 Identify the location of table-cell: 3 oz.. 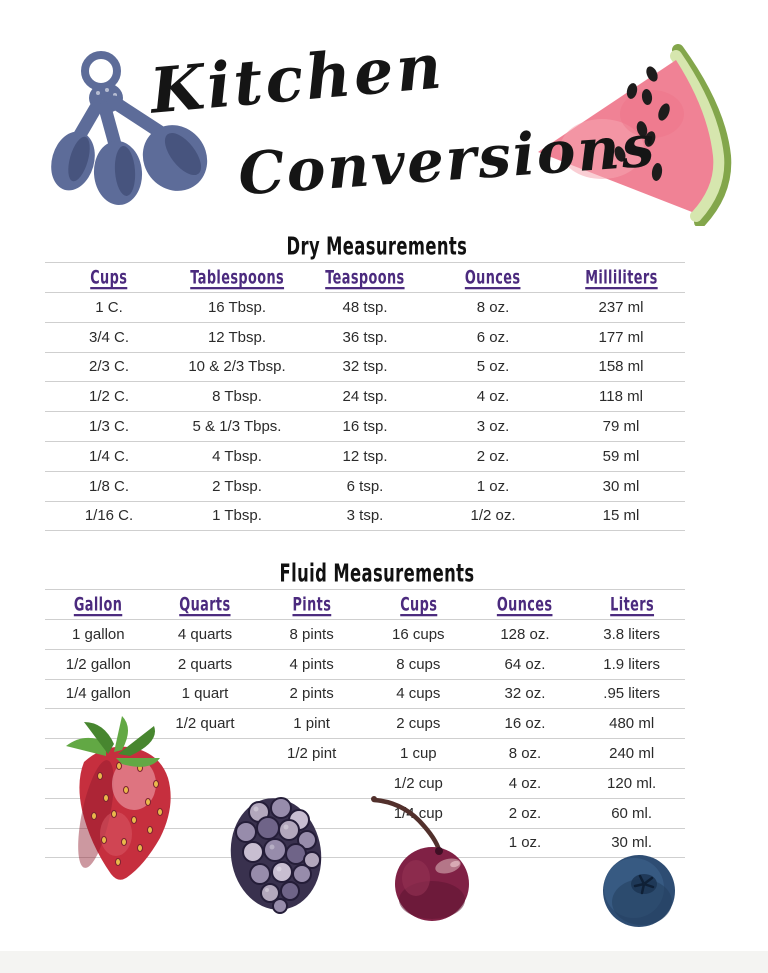
(493, 426).